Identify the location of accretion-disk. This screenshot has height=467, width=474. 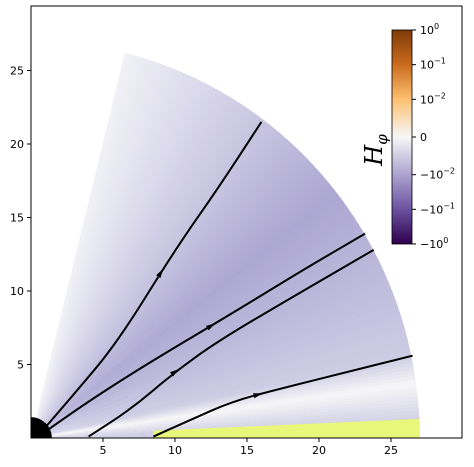
(286, 428).